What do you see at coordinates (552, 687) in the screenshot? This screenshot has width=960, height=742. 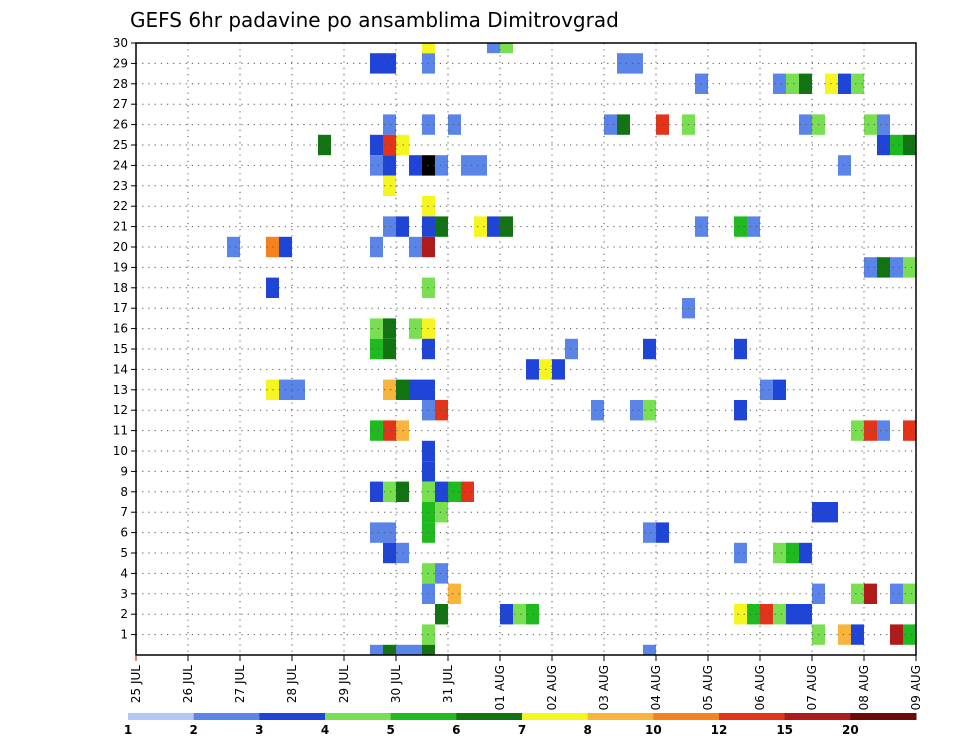 I see `x-tick-label: 02 AUG` at bounding box center [552, 687].